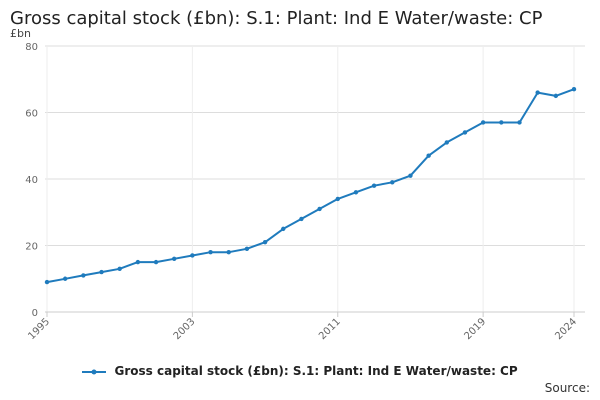 The height and width of the screenshot is (400, 600). Describe the element at coordinates (94, 371) in the screenshot. I see `legend-swatch` at that location.